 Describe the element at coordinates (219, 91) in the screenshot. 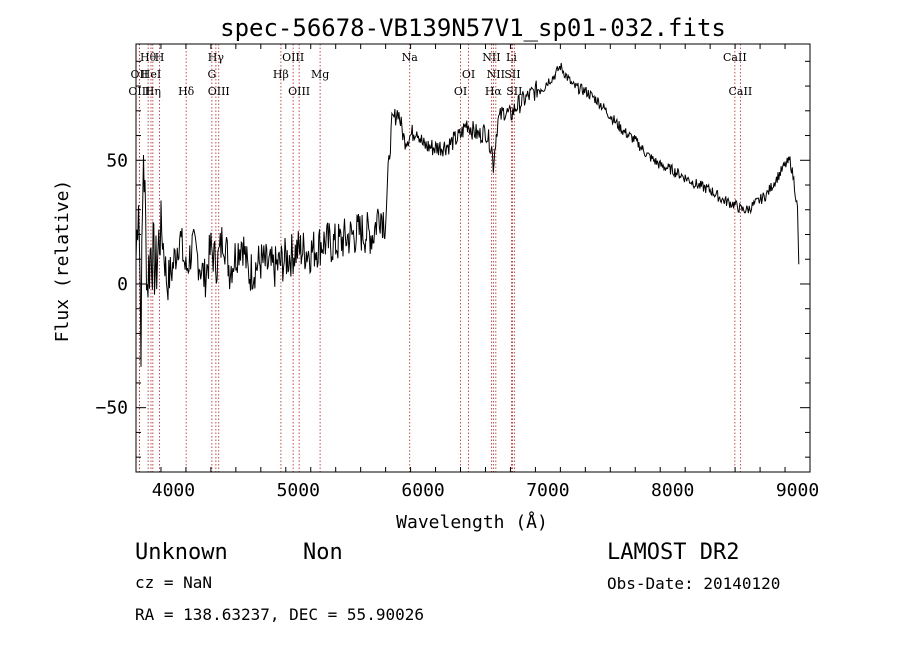

I see `line-label-9: OIII` at that location.